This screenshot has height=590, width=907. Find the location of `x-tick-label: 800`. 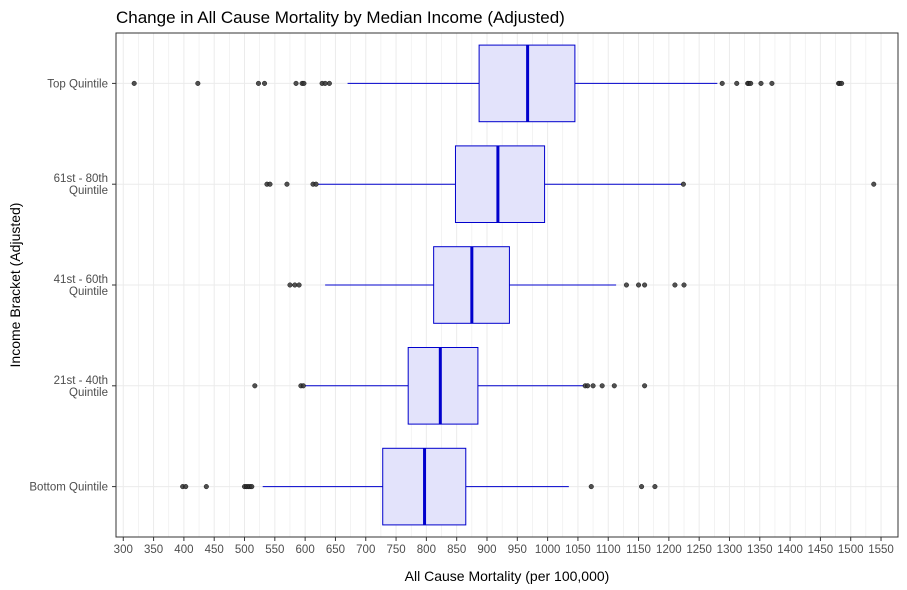

x-tick-label: 800 is located at coordinates (426, 550).